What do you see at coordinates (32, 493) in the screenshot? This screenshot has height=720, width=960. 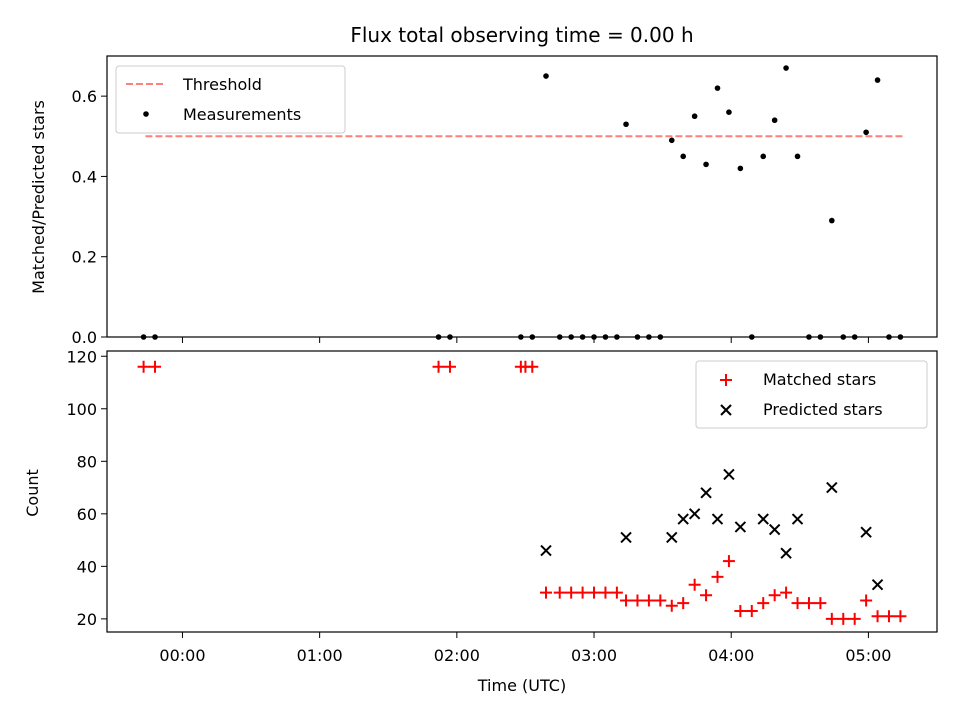 I see `bottom-y-axis-label: Count` at bounding box center [32, 493].